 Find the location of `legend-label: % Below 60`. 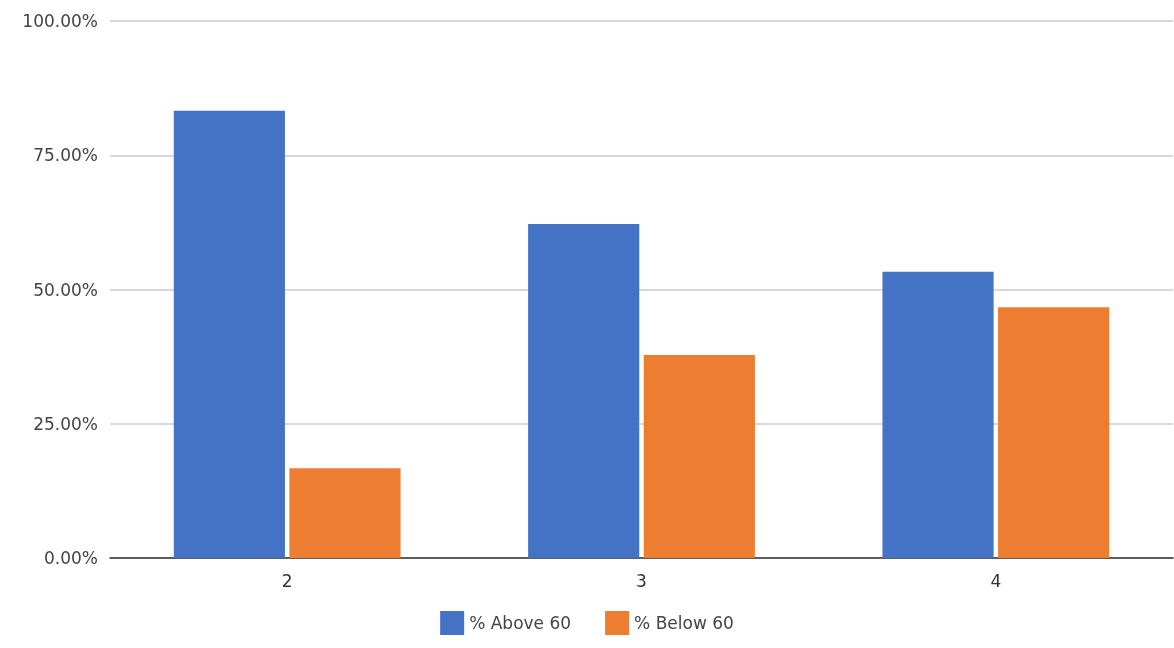

legend-label: % Below 60 is located at coordinates (684, 623).